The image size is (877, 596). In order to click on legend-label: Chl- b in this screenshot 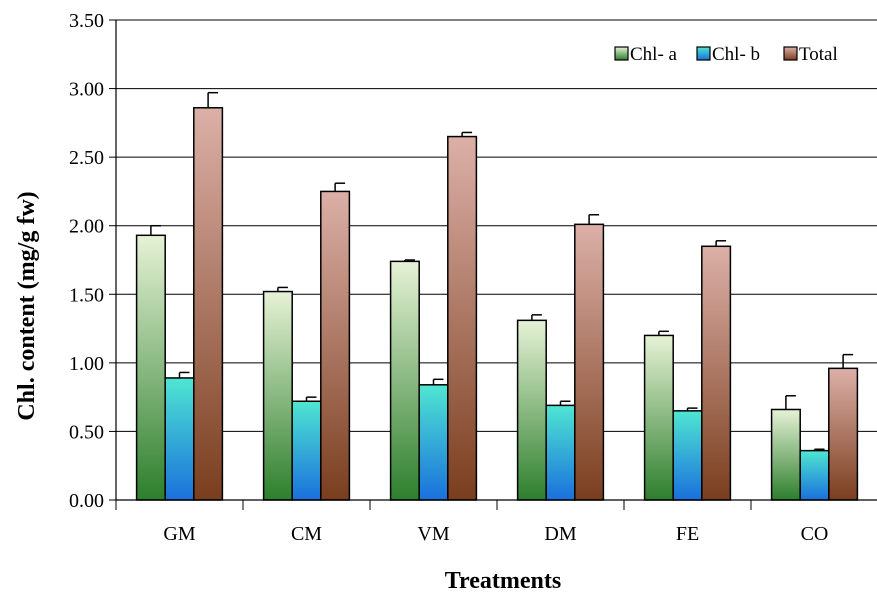, I will do `click(736, 54)`.